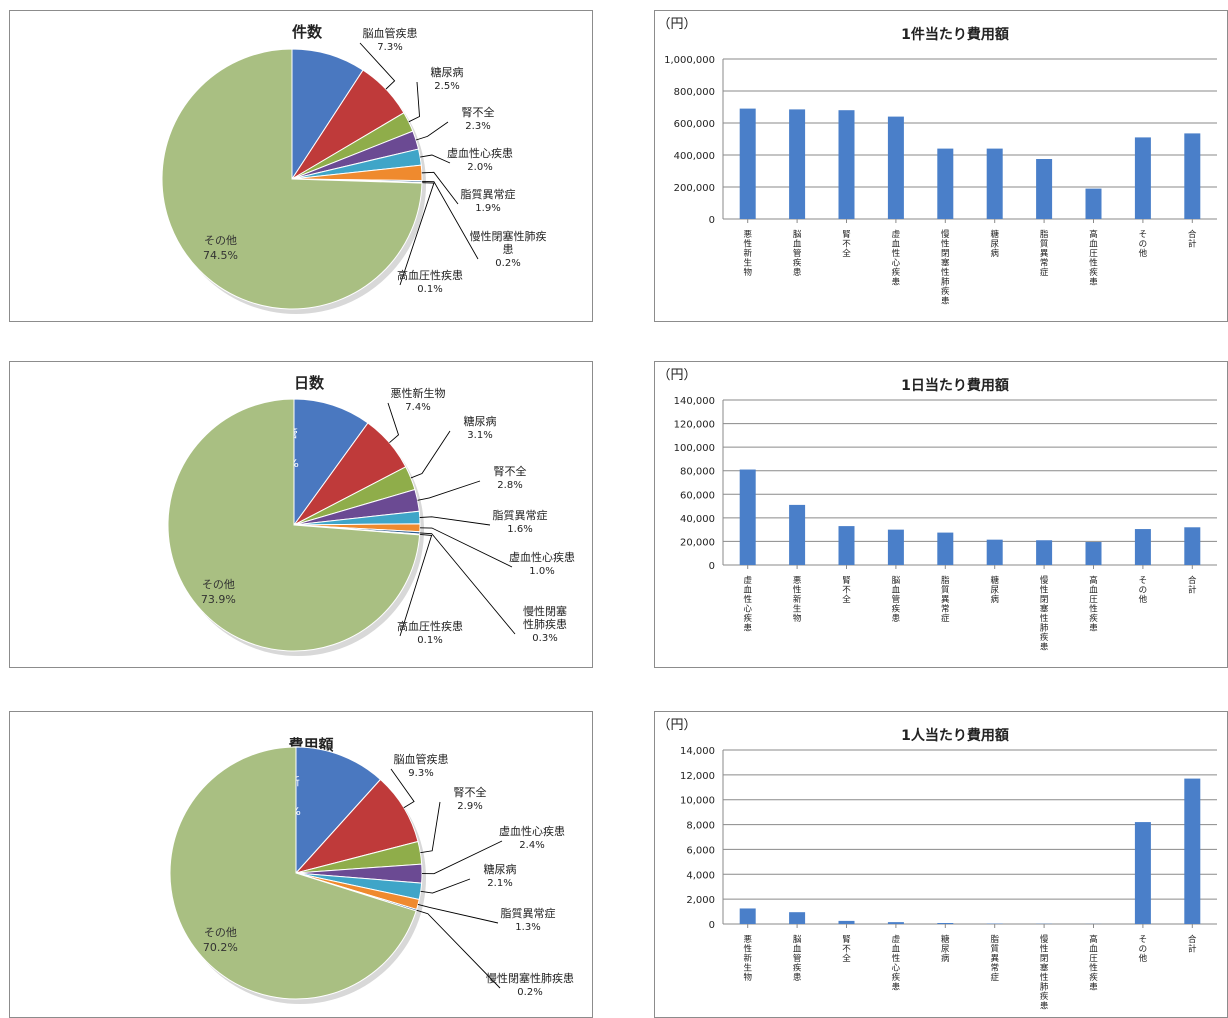 This screenshot has width=1228, height=1018. What do you see at coordinates (429, 640) in the screenshot?
I see `slice-value: 0.1%` at bounding box center [429, 640].